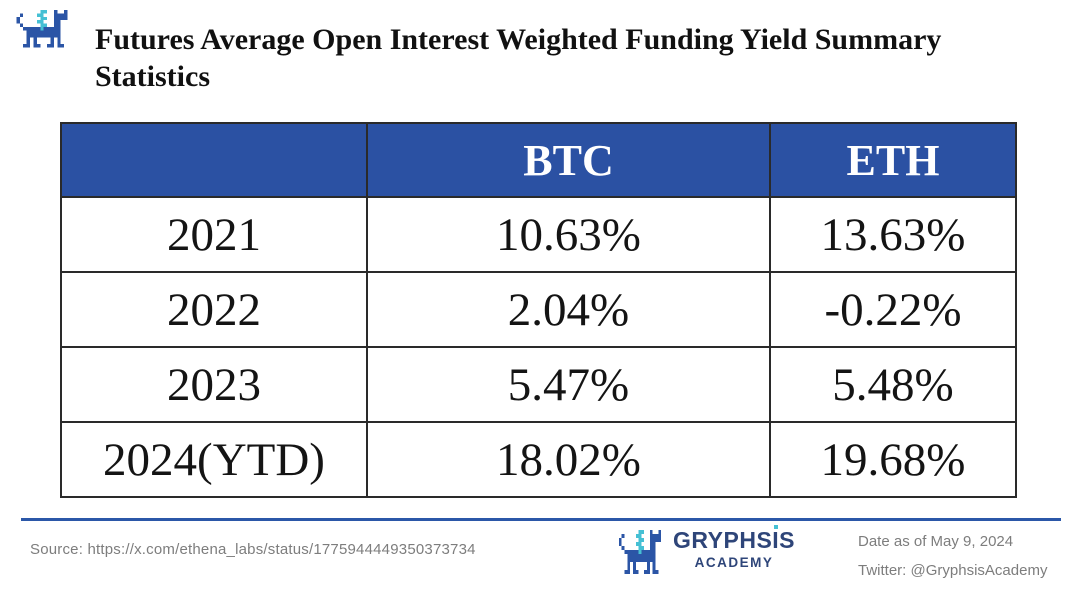 This screenshot has width=1080, height=607. What do you see at coordinates (953, 570) in the screenshot?
I see `twitter-handle-text: Twitter: @GryphsisAcademy` at bounding box center [953, 570].